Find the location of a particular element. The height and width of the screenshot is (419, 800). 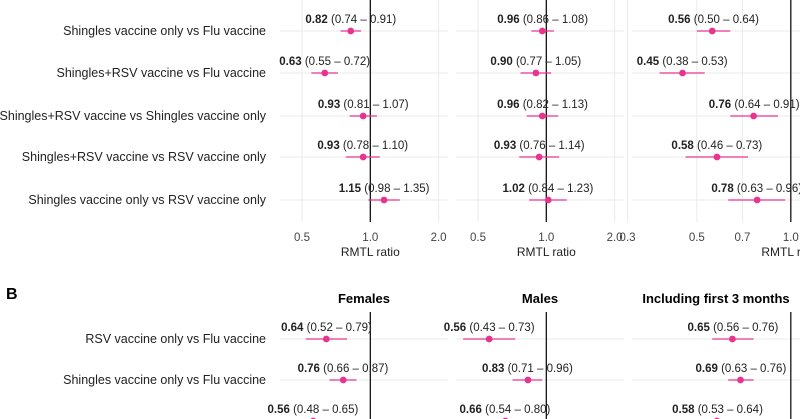

estimate-label: 0.76 (0.64 – 0.91) is located at coordinates (754, 105).